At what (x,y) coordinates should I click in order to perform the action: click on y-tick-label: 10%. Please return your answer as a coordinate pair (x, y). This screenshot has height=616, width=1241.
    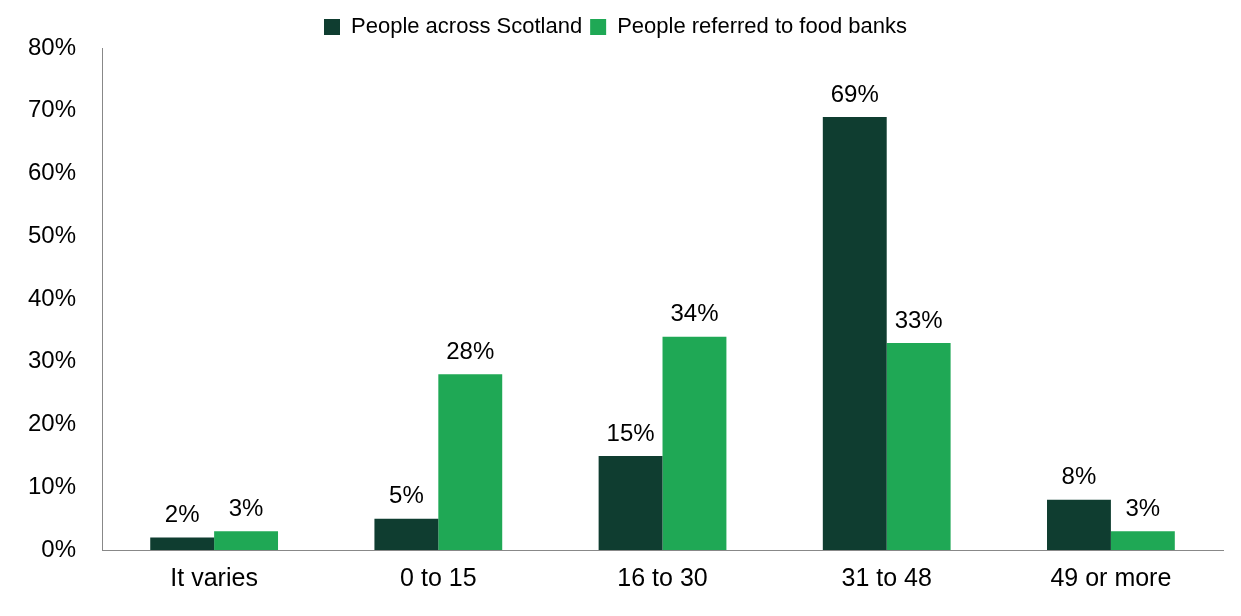
    Looking at the image, I should click on (52, 485).